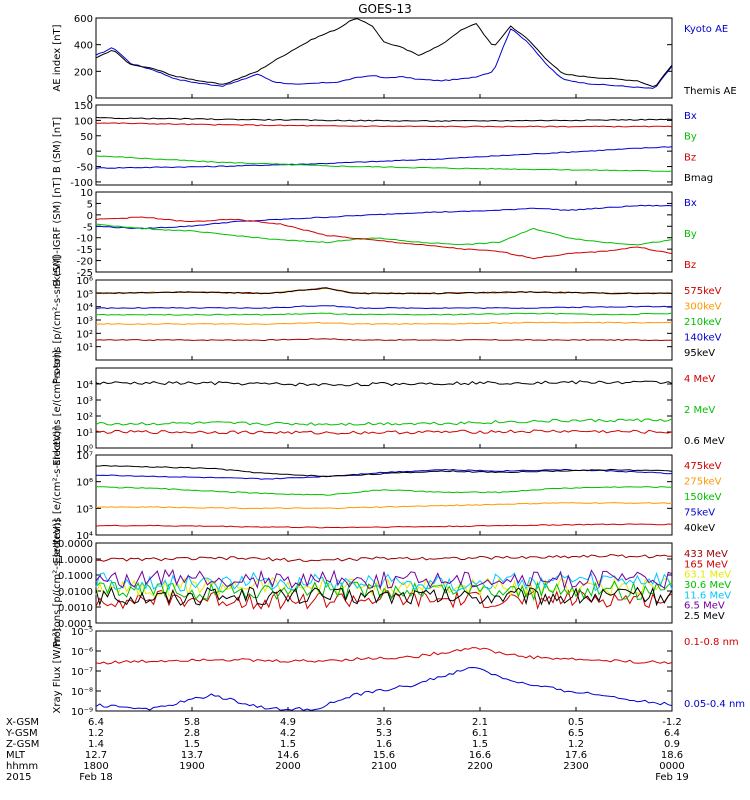  Describe the element at coordinates (384, 125) in the screenshot. I see `series-line-bz` at that location.